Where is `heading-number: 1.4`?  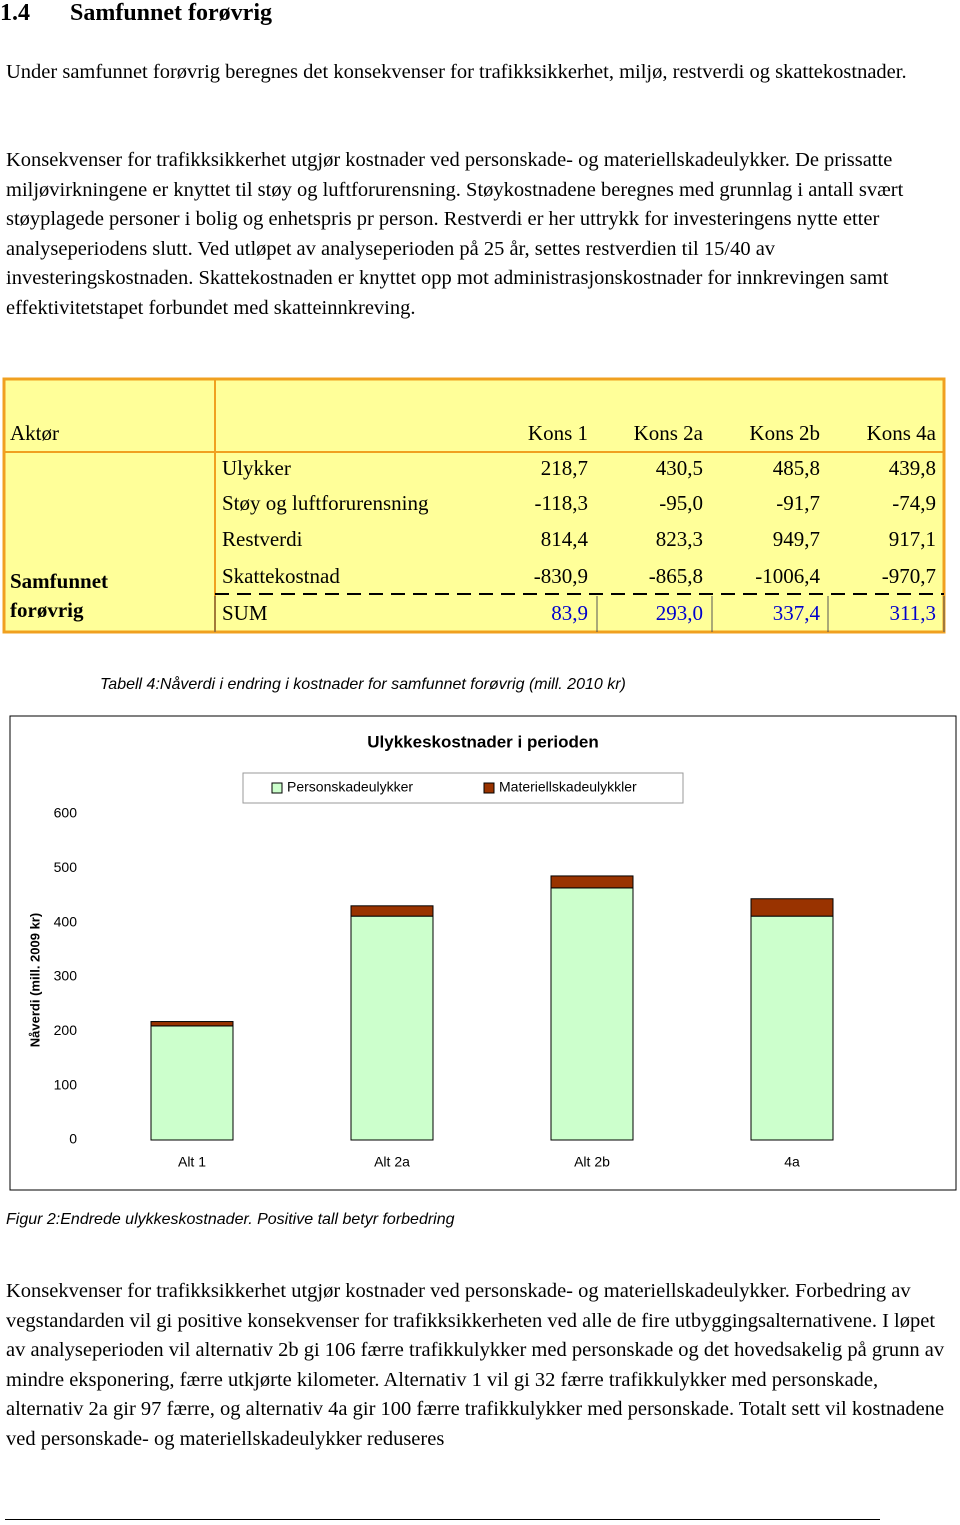
heading-number: 1.4 is located at coordinates (15, 13).